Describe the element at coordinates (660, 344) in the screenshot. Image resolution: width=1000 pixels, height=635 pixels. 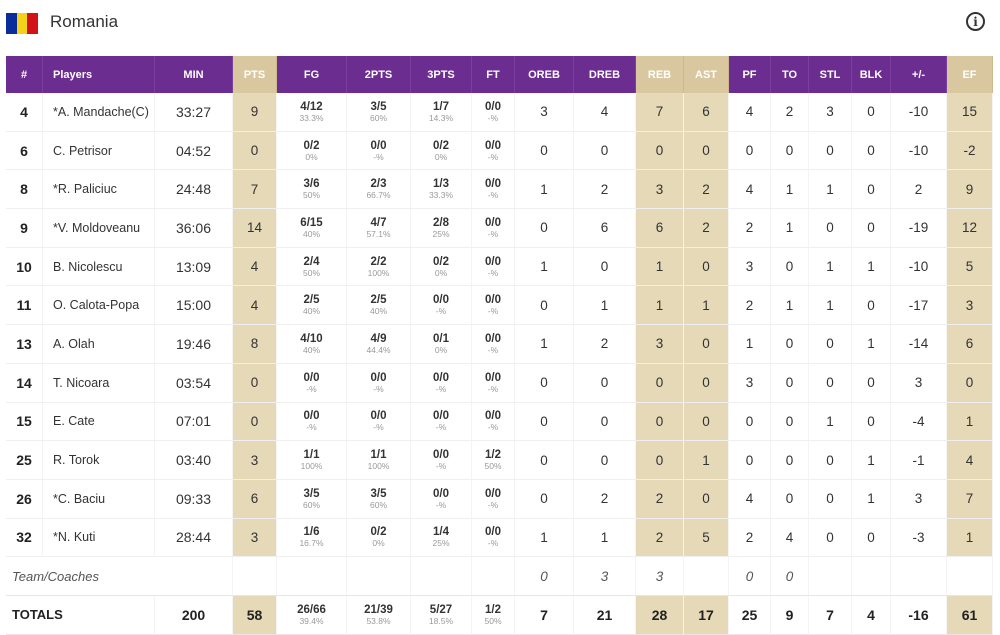
I see `player-reb: 3` at that location.